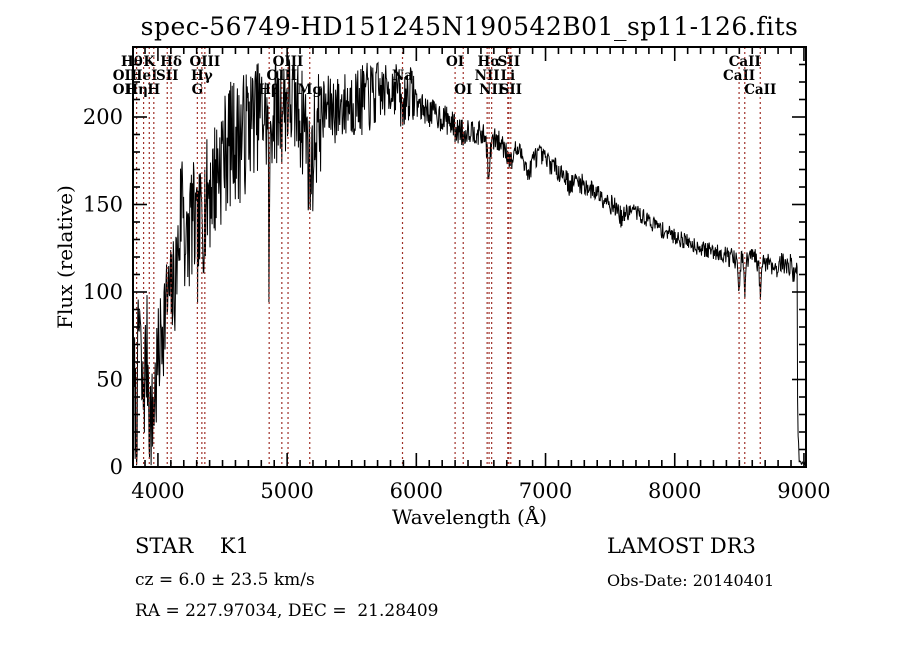 This screenshot has height=649, width=900. Describe the element at coordinates (103, 292) in the screenshot. I see `y-tick-label: 100` at that location.